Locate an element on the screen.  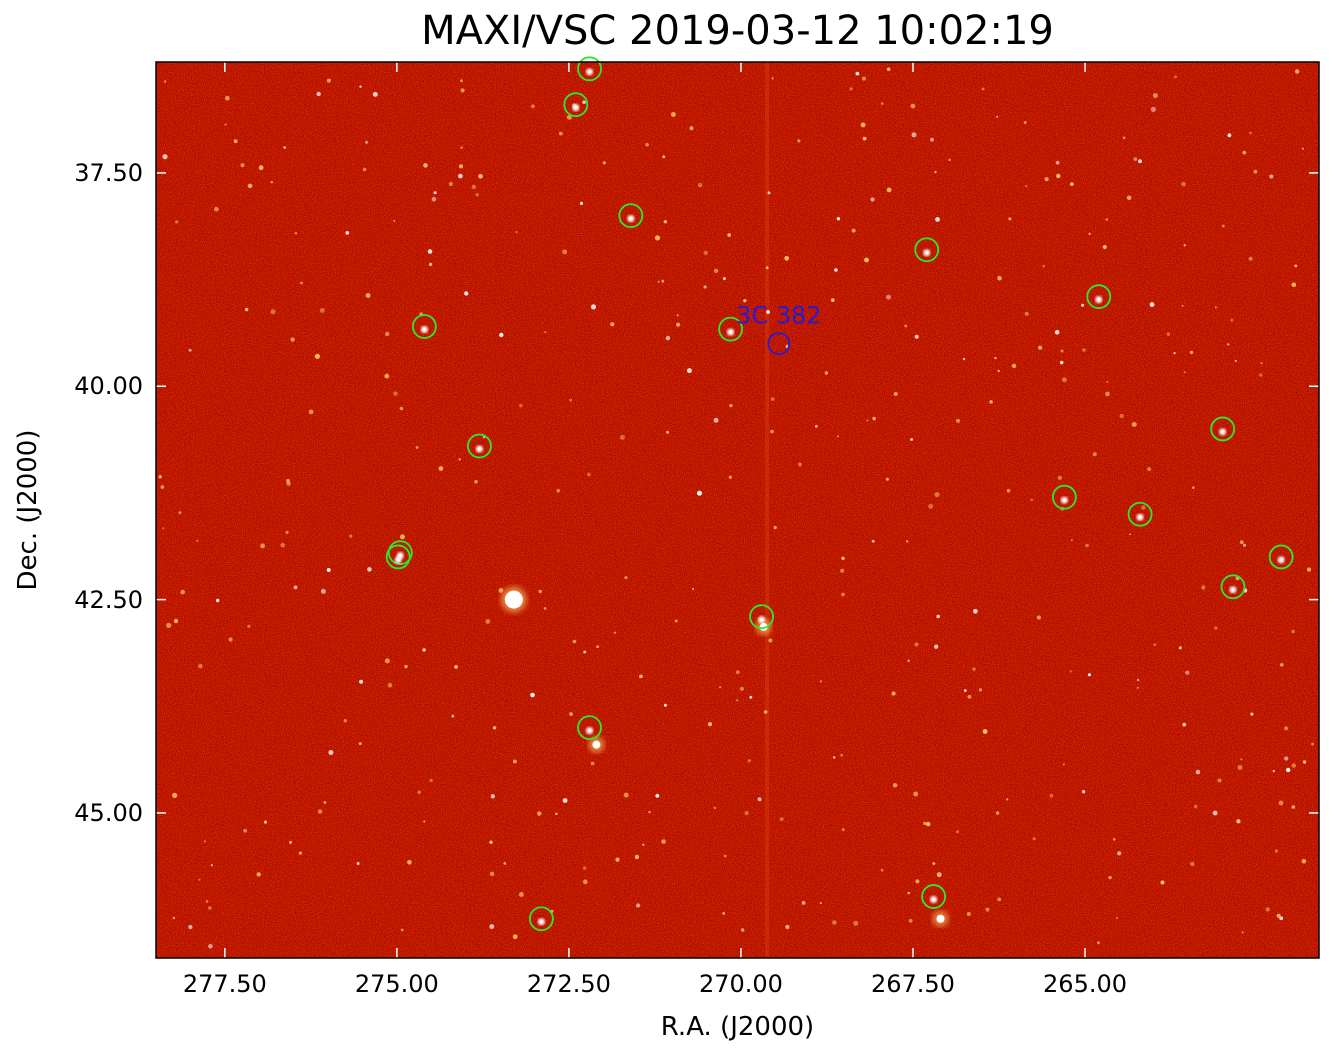
y-tick-label: 37.50 is located at coordinates (108, 172).